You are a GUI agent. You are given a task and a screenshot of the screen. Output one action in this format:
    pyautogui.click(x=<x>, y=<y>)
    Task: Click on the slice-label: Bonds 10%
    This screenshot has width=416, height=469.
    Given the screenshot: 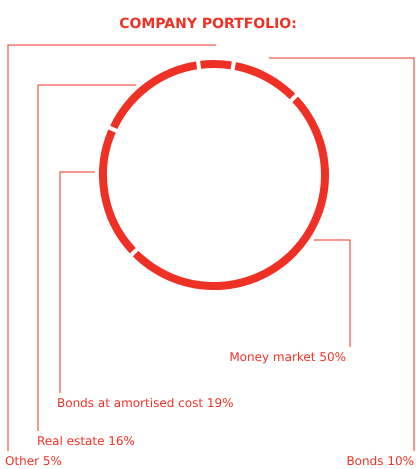 What is the action you would take?
    pyautogui.click(x=380, y=461)
    